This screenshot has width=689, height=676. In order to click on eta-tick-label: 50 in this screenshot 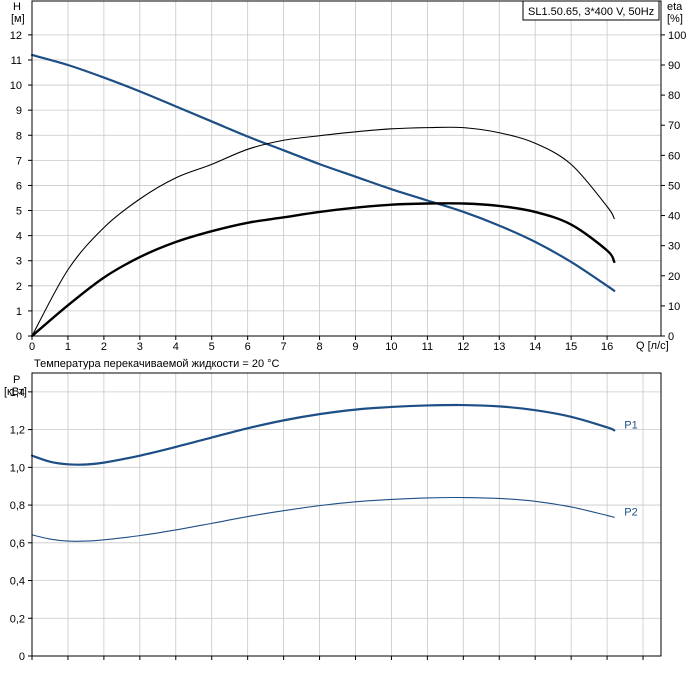, I will do `click(674, 186)`.